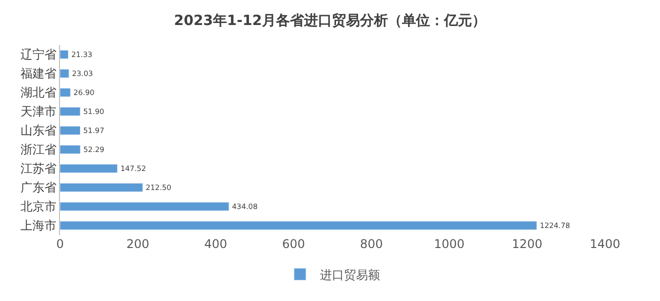  I want to click on x-tick-label: 1200, so click(527, 244).